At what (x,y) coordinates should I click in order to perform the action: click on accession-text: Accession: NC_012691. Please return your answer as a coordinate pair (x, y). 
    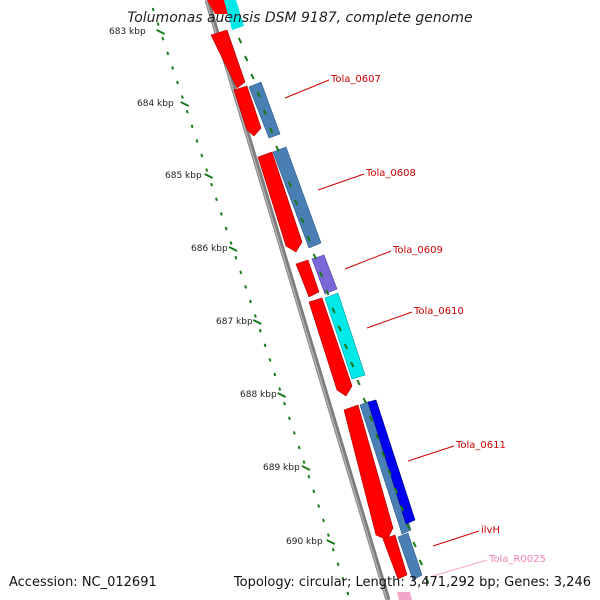
    Looking at the image, I should click on (83, 582).